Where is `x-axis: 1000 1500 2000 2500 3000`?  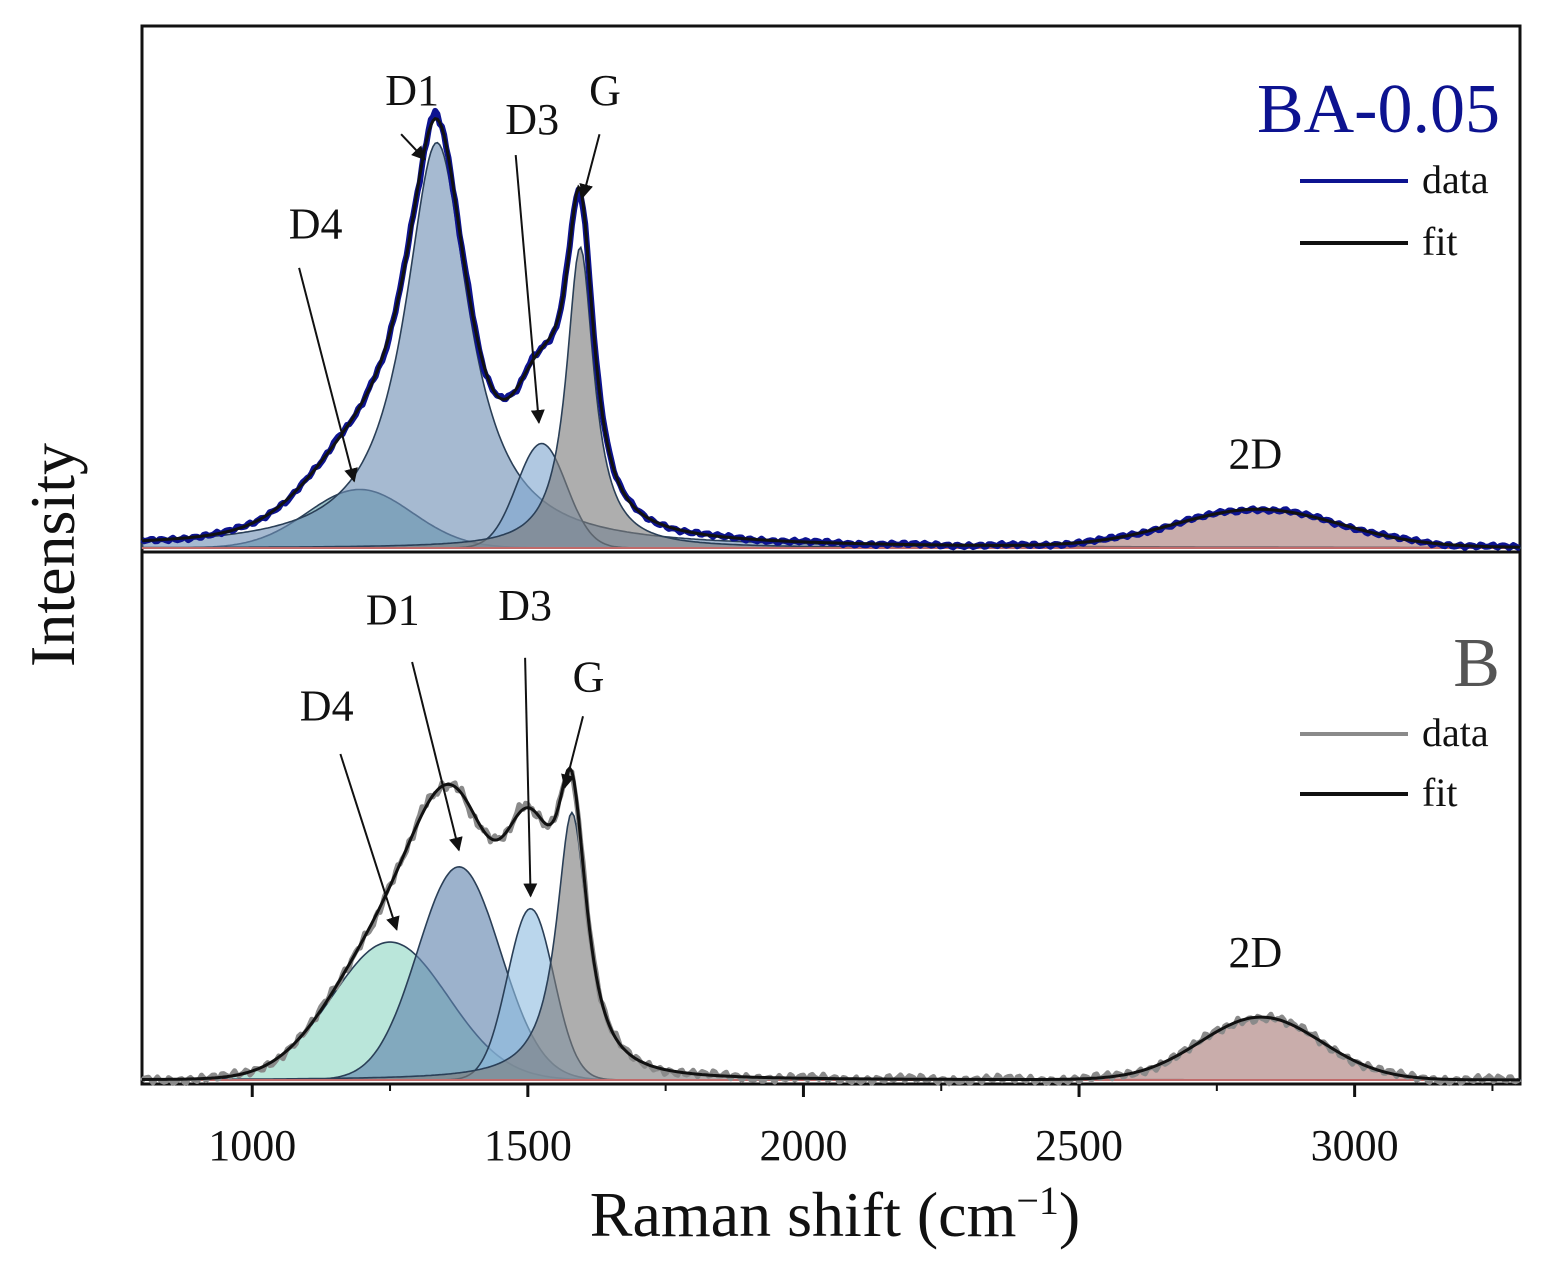
x-axis: 1000 1500 2000 2500 3000 is located at coordinates (851, 1127).